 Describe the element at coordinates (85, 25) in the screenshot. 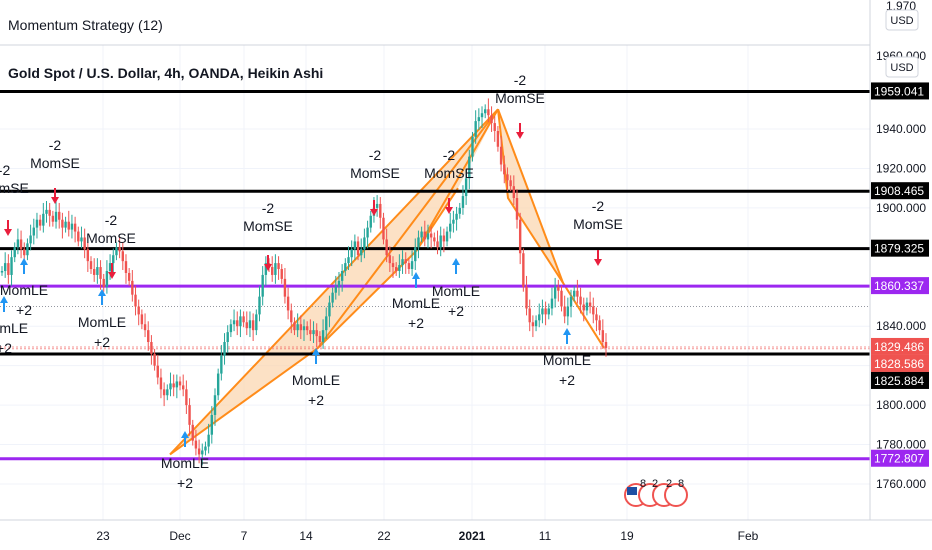

I see `indicator-title: Momentum Strategy (12)` at that location.